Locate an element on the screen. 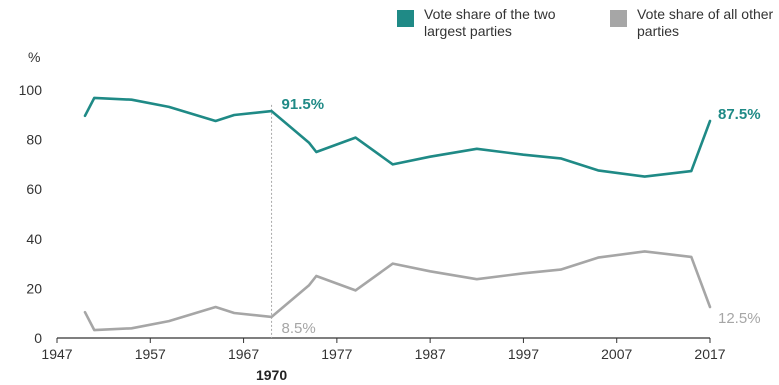  x-tick-label: 1987 is located at coordinates (430, 354).